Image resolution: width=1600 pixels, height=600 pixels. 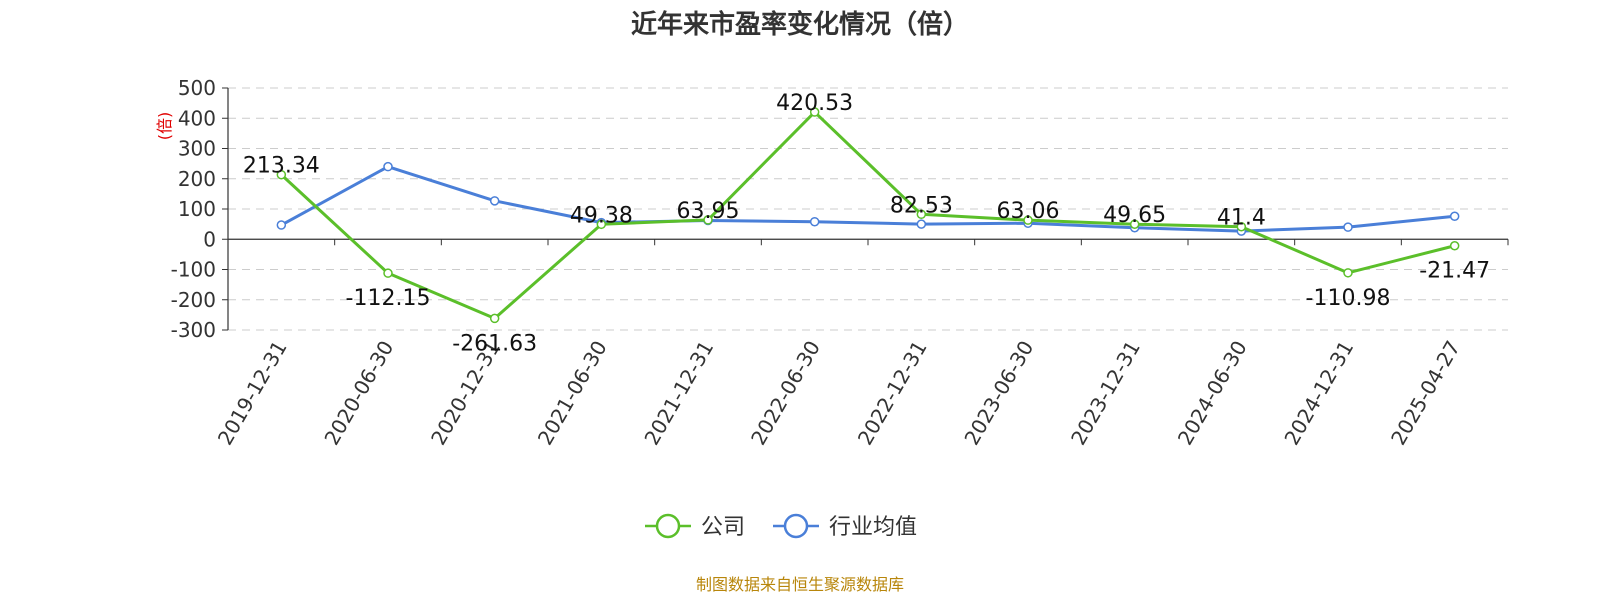 I want to click on y-axis-ticks: 500 400 300 200 100 0 -100 -200 -300, so click(x=199, y=209).